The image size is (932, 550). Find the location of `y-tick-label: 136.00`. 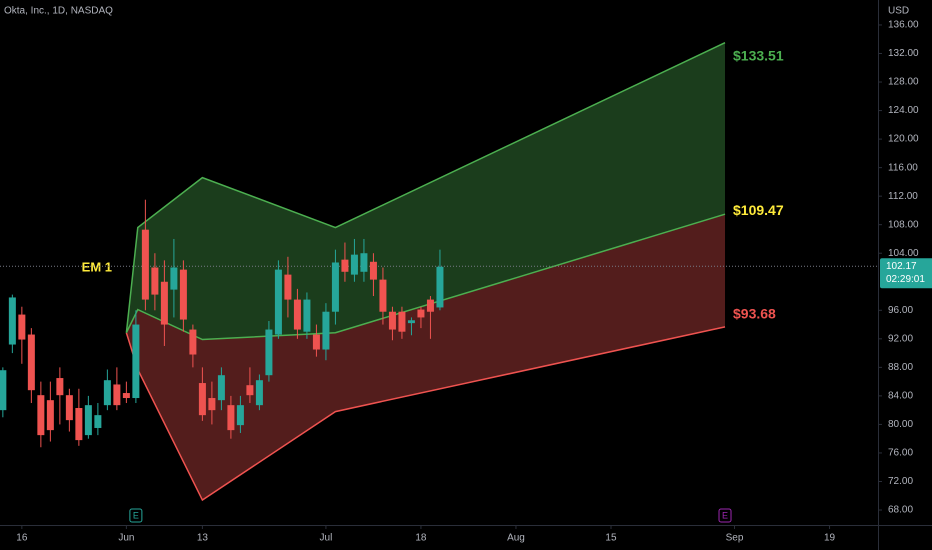

y-tick-label: 136.00 is located at coordinates (903, 25).